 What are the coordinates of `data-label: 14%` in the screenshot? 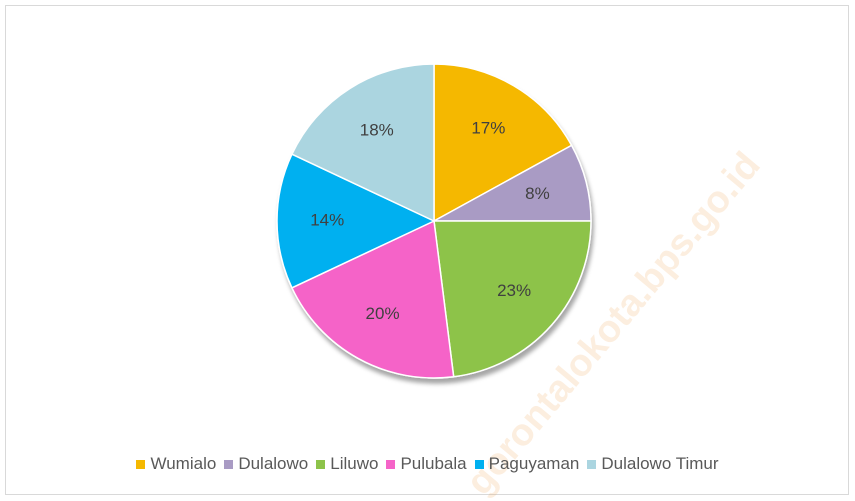 It's located at (327, 219).